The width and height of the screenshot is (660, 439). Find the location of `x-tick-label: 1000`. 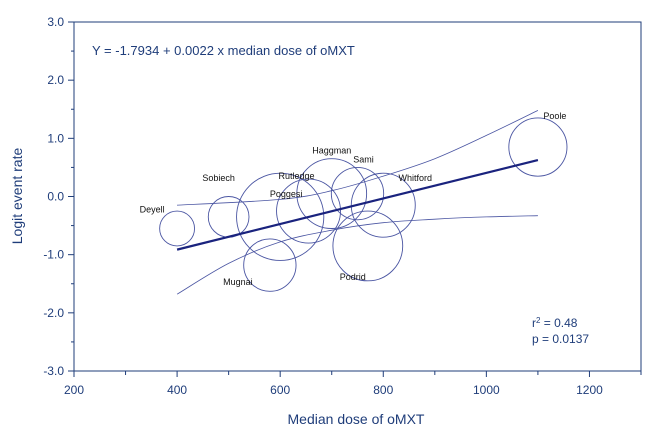

x-tick-label: 1000 is located at coordinates (486, 390).